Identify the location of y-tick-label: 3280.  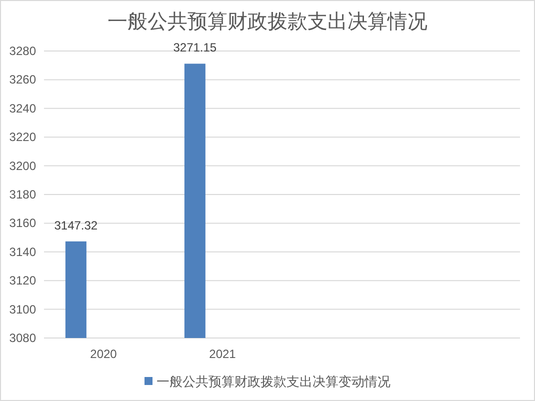
(22, 51).